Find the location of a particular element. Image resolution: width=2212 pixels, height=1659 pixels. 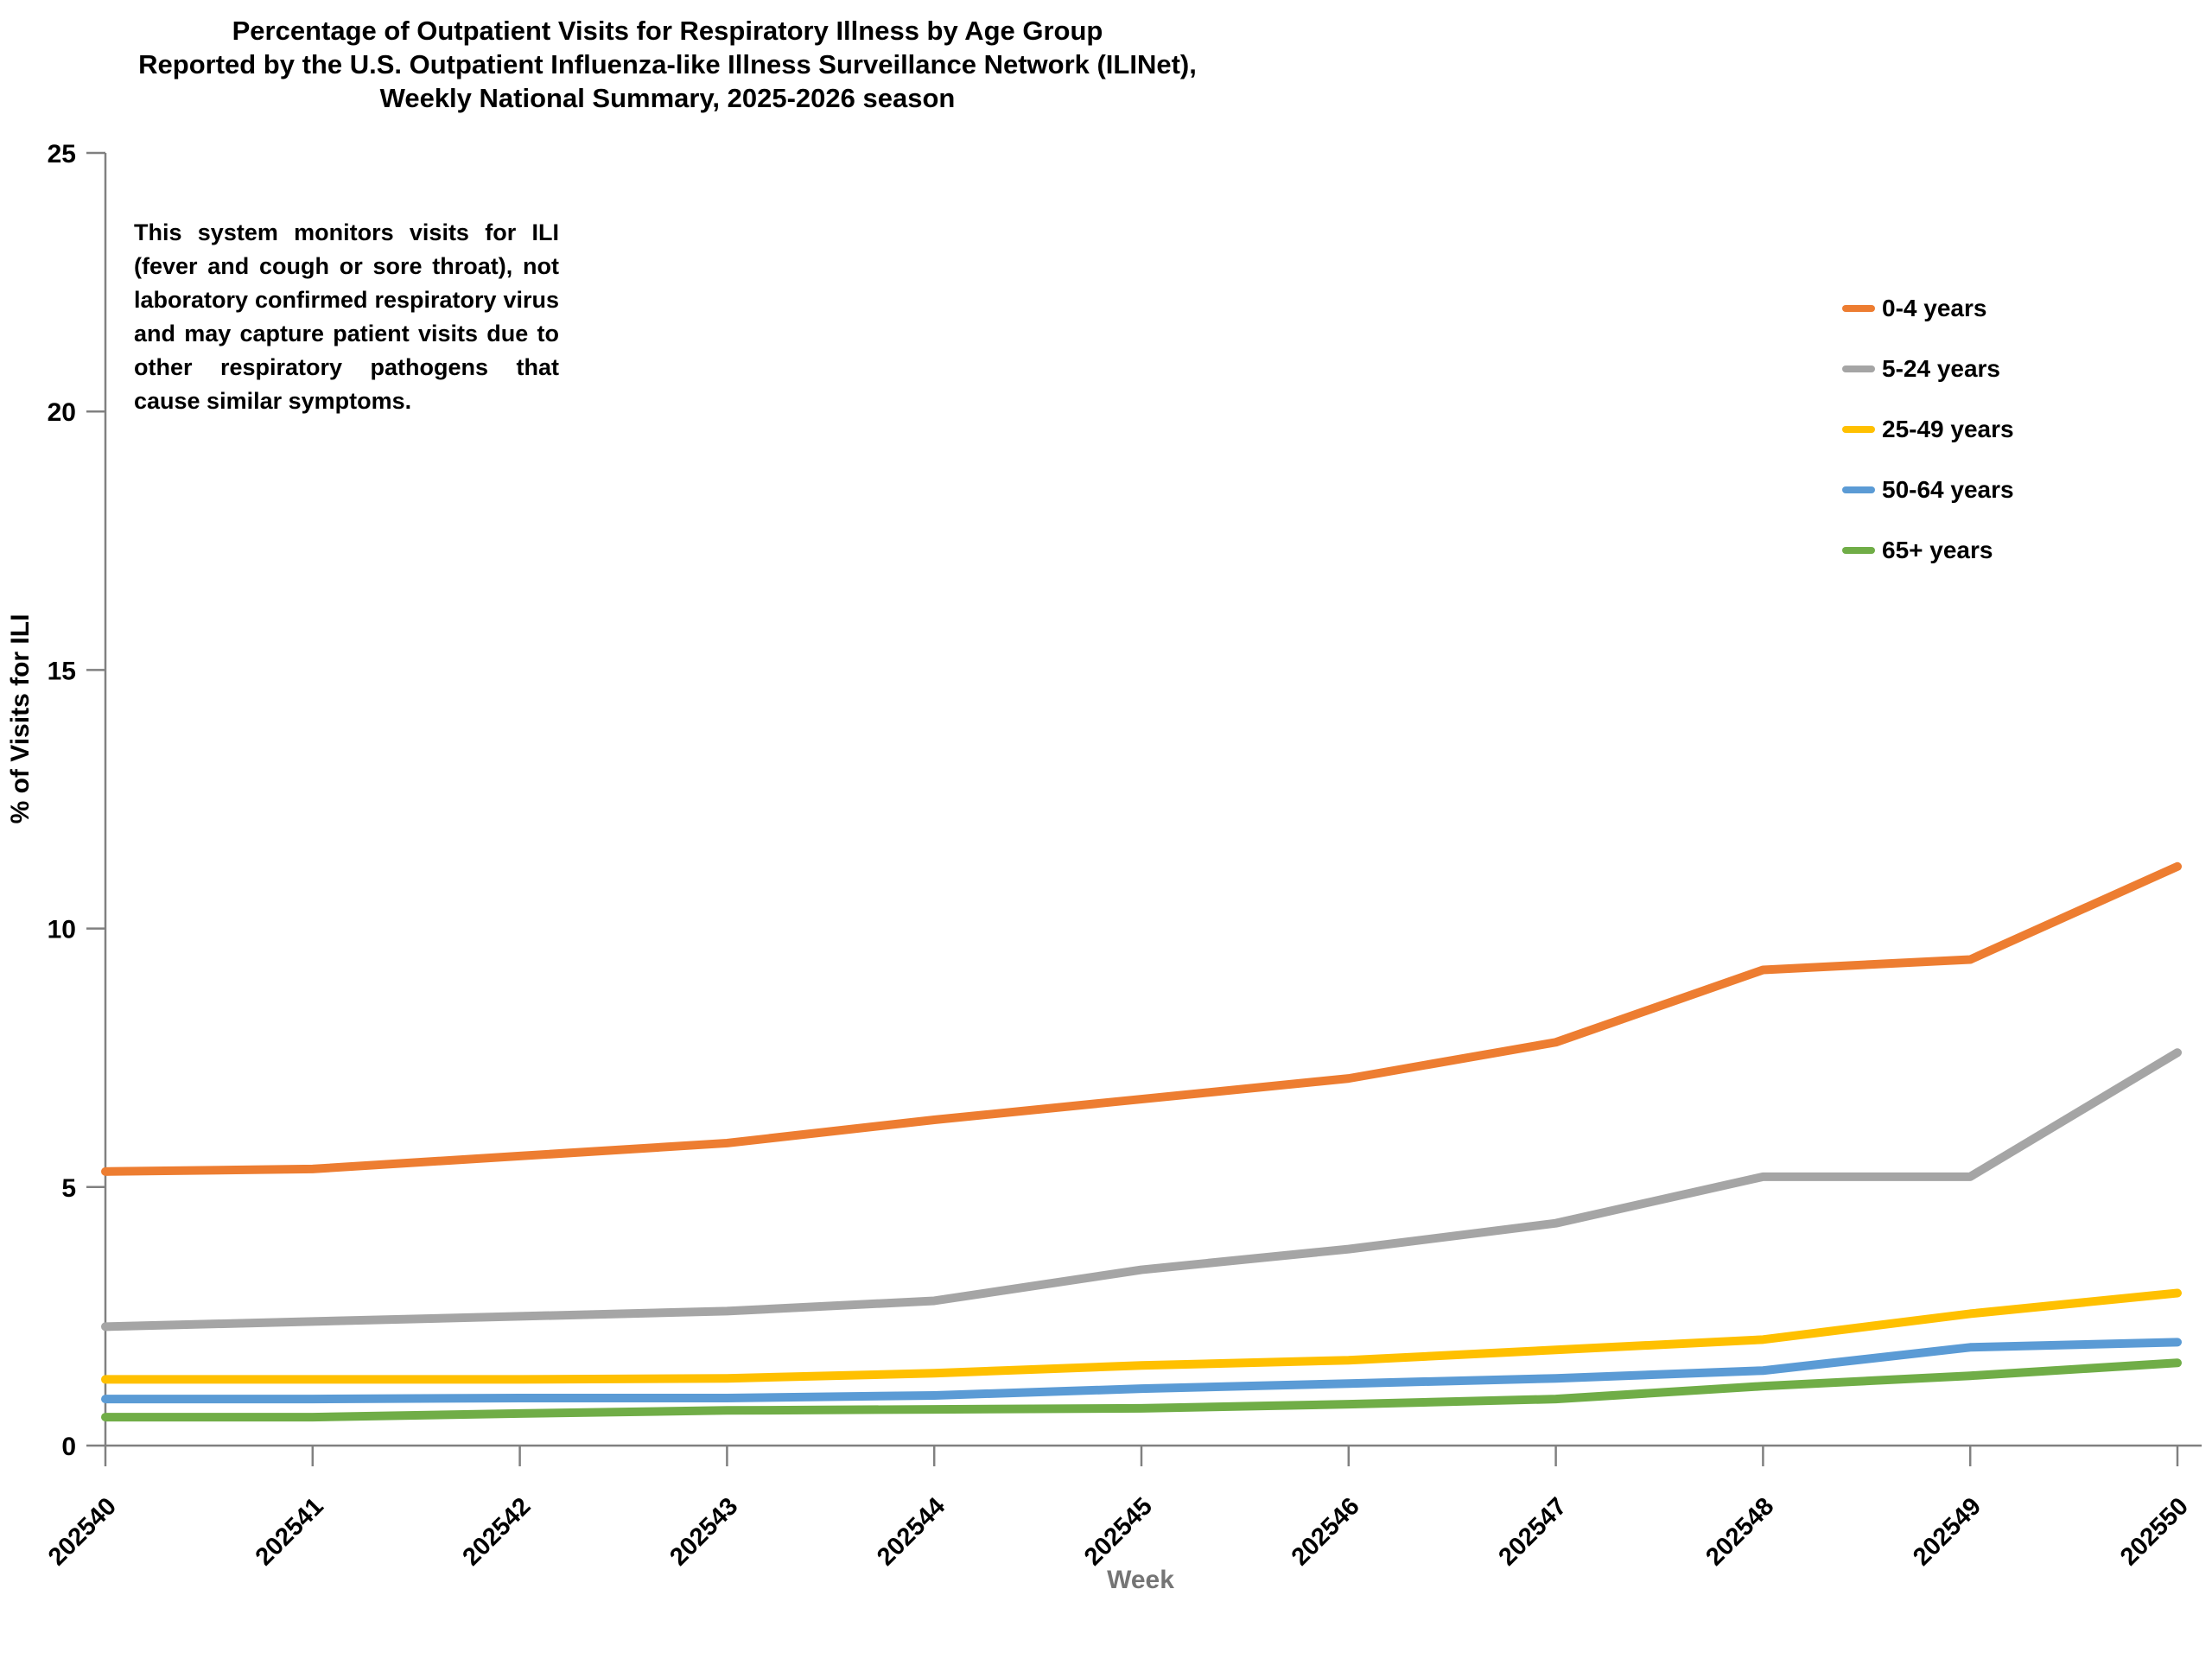

x-tick-label: 202545 is located at coordinates (1118, 1531).